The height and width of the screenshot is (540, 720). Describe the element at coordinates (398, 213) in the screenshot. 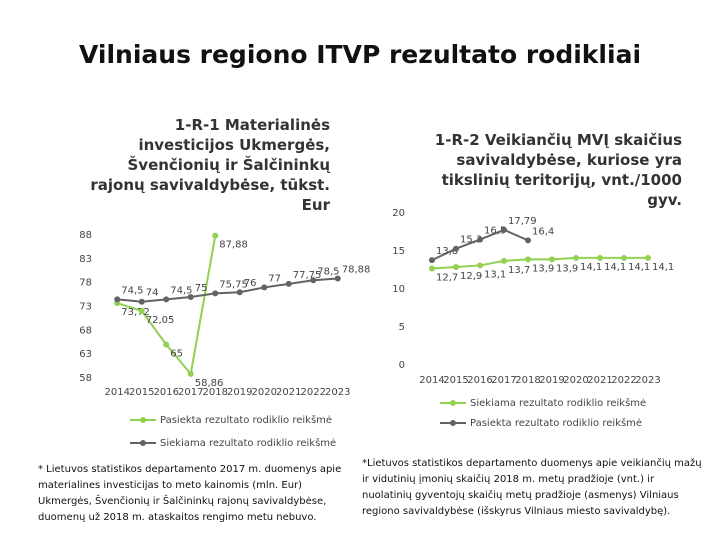

I see `y-tick-label: 20` at that location.